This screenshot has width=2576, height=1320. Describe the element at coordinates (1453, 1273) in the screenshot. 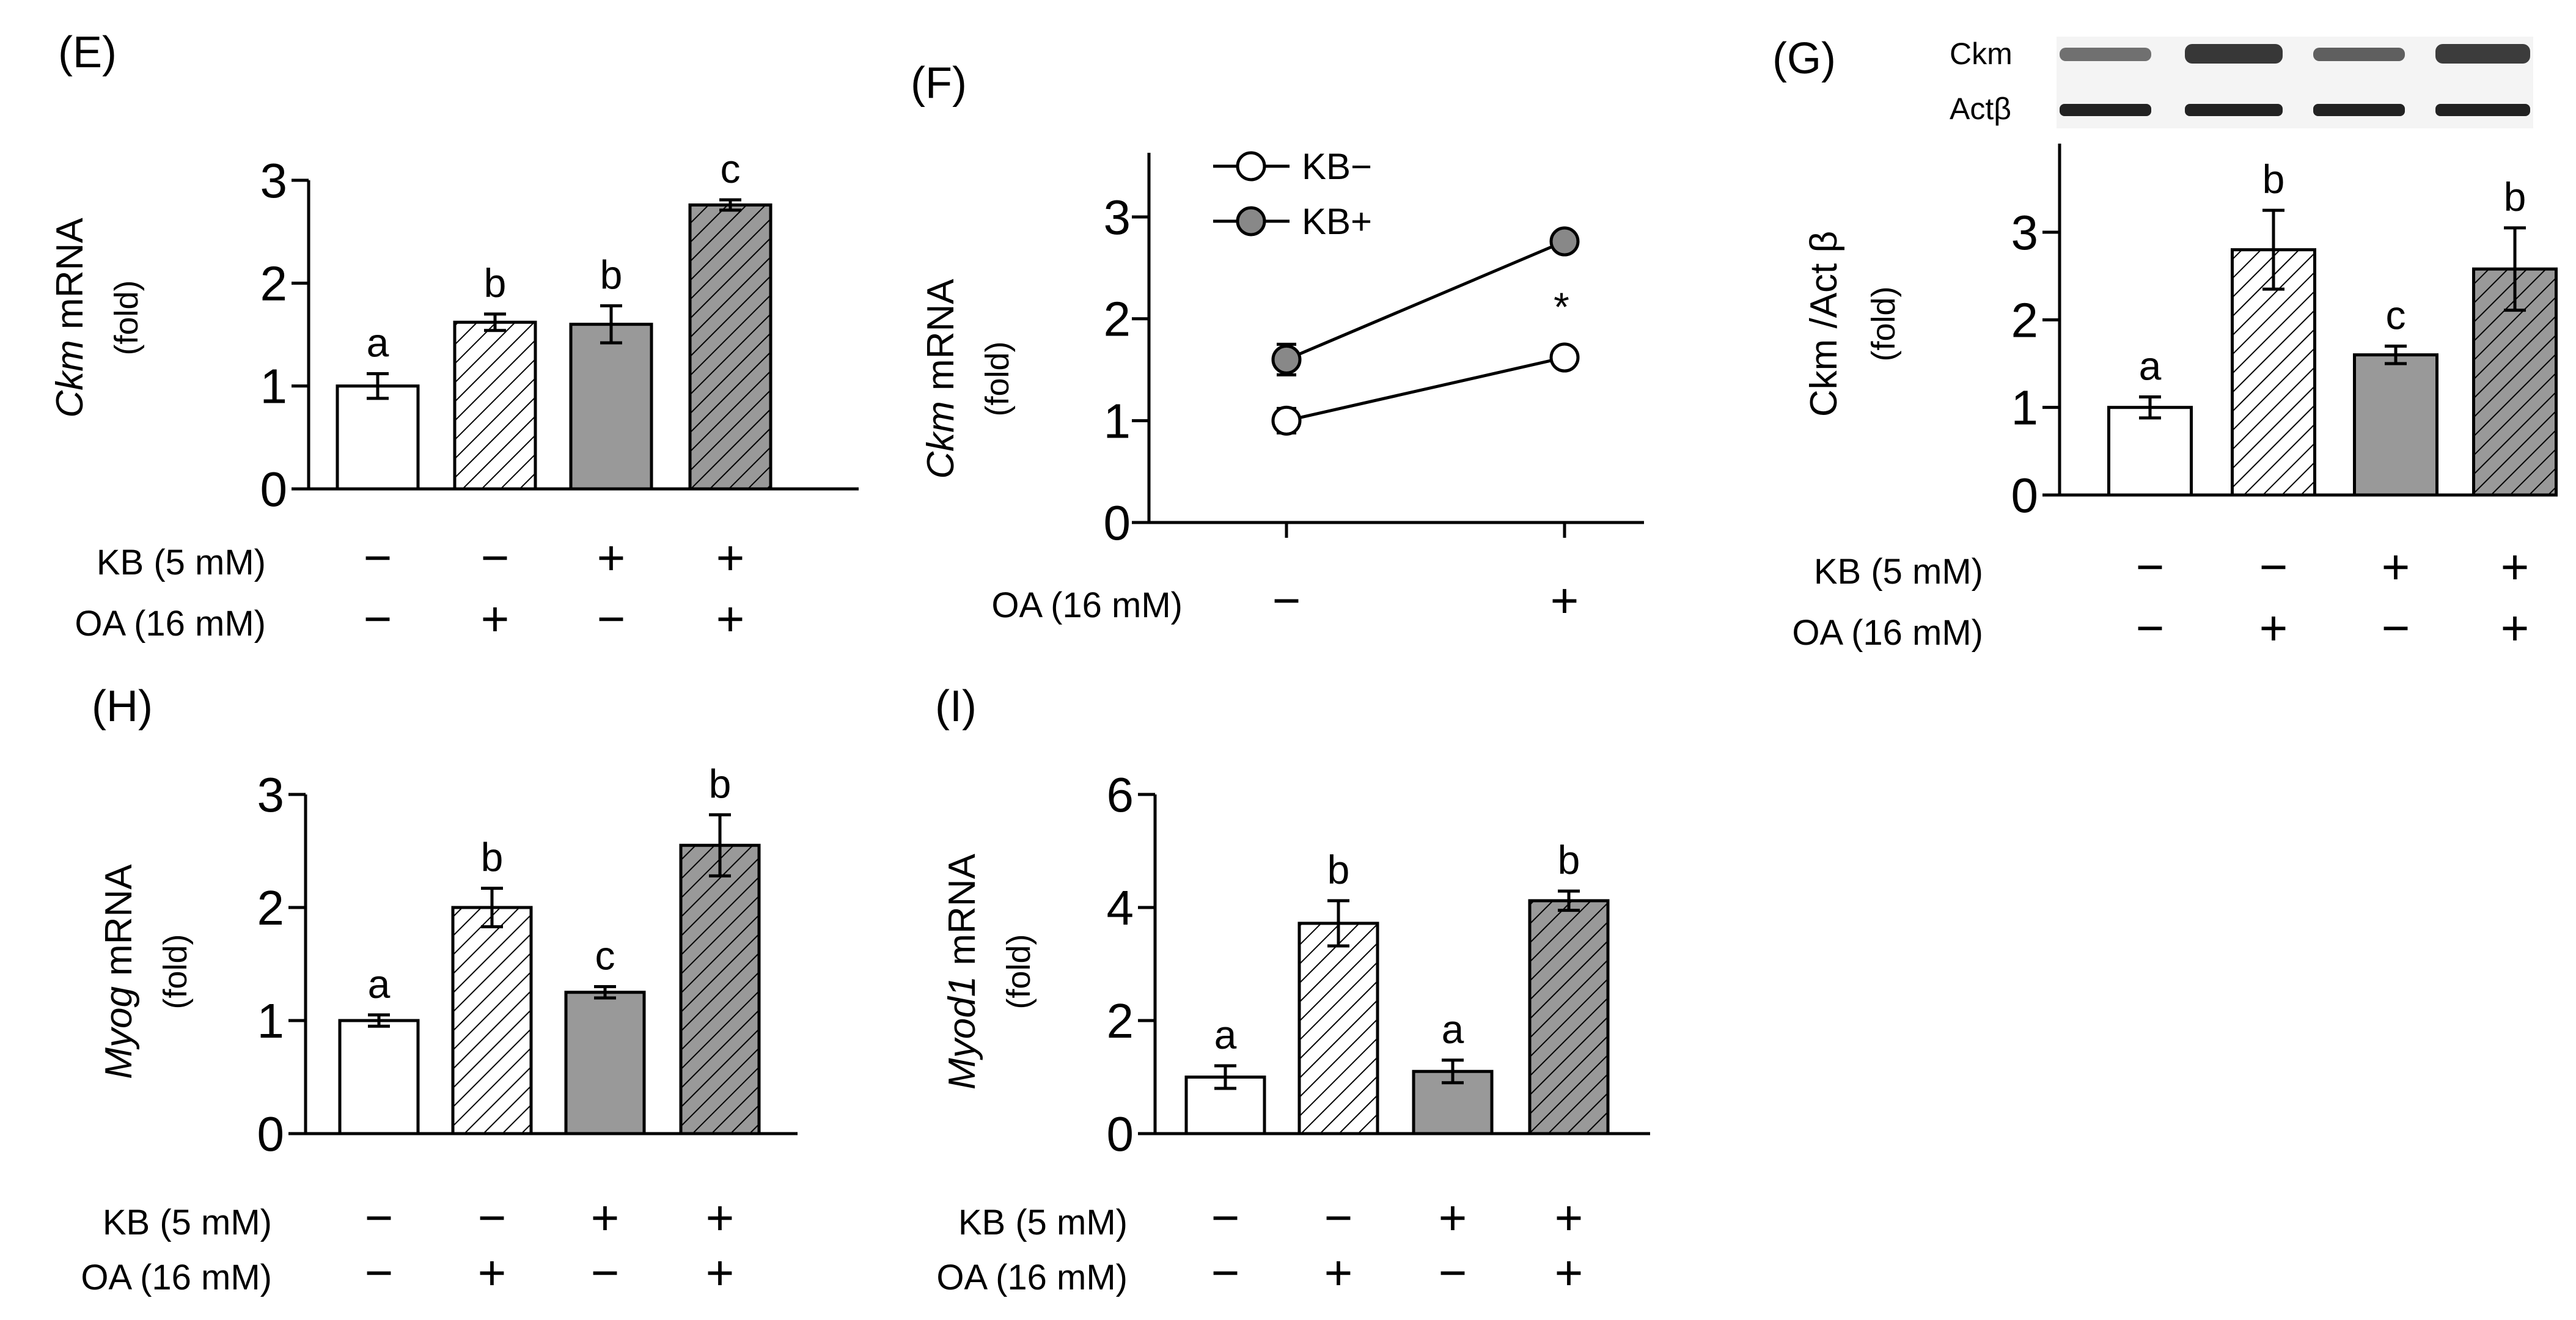

I see `panel-i-oa-symbol-3: −` at that location.